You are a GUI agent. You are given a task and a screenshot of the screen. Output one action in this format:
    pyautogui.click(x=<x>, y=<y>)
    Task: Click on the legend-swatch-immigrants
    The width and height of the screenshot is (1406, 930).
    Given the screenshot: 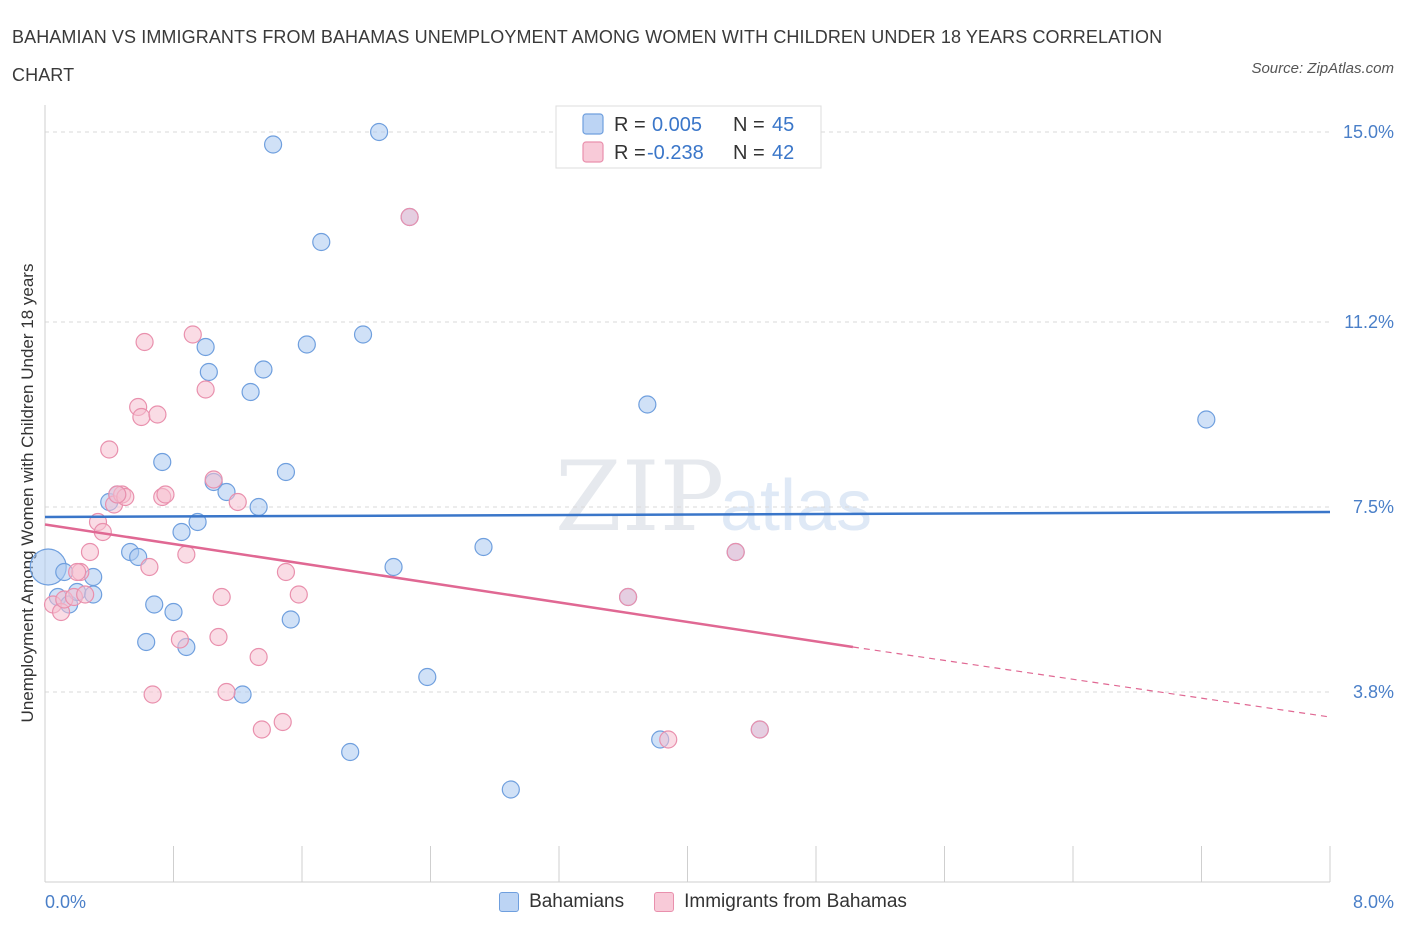 What is the action you would take?
    pyautogui.click(x=593, y=152)
    